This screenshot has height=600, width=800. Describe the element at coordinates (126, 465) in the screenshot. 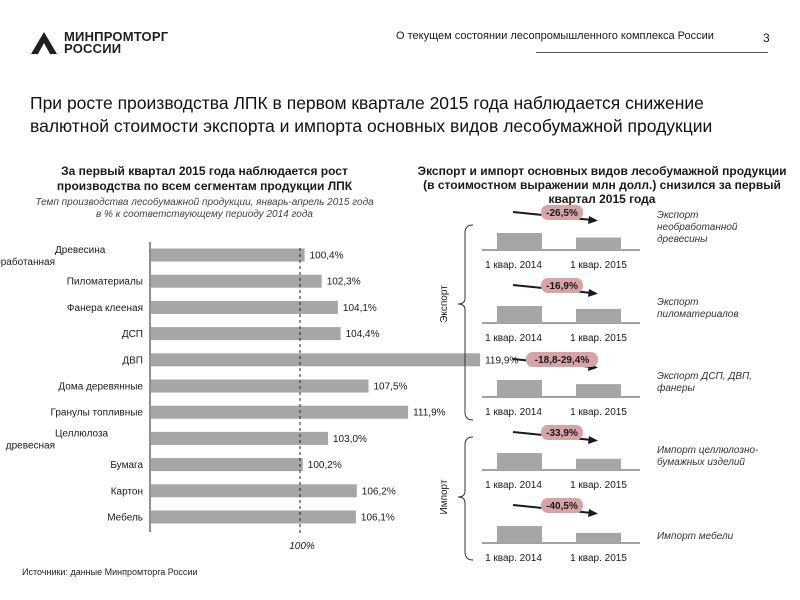

I see `category-label: Бумага` at that location.